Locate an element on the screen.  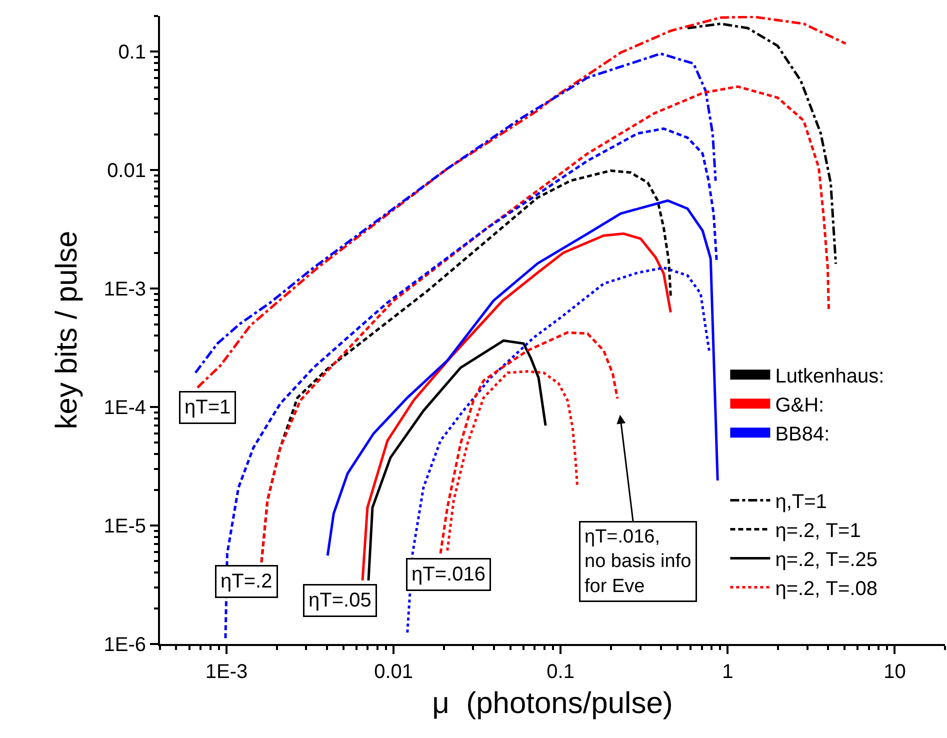
annotation: ηT=.016 is located at coordinates (449, 575).